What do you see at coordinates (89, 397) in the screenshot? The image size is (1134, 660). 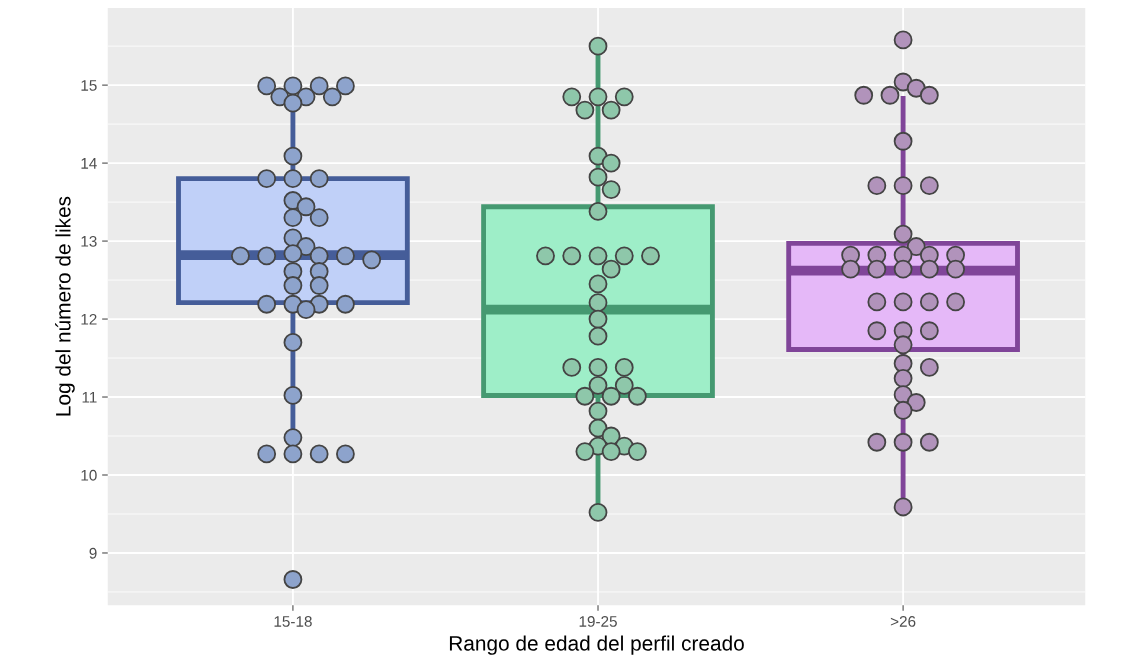 I see `y-tick-label: 11` at bounding box center [89, 397].